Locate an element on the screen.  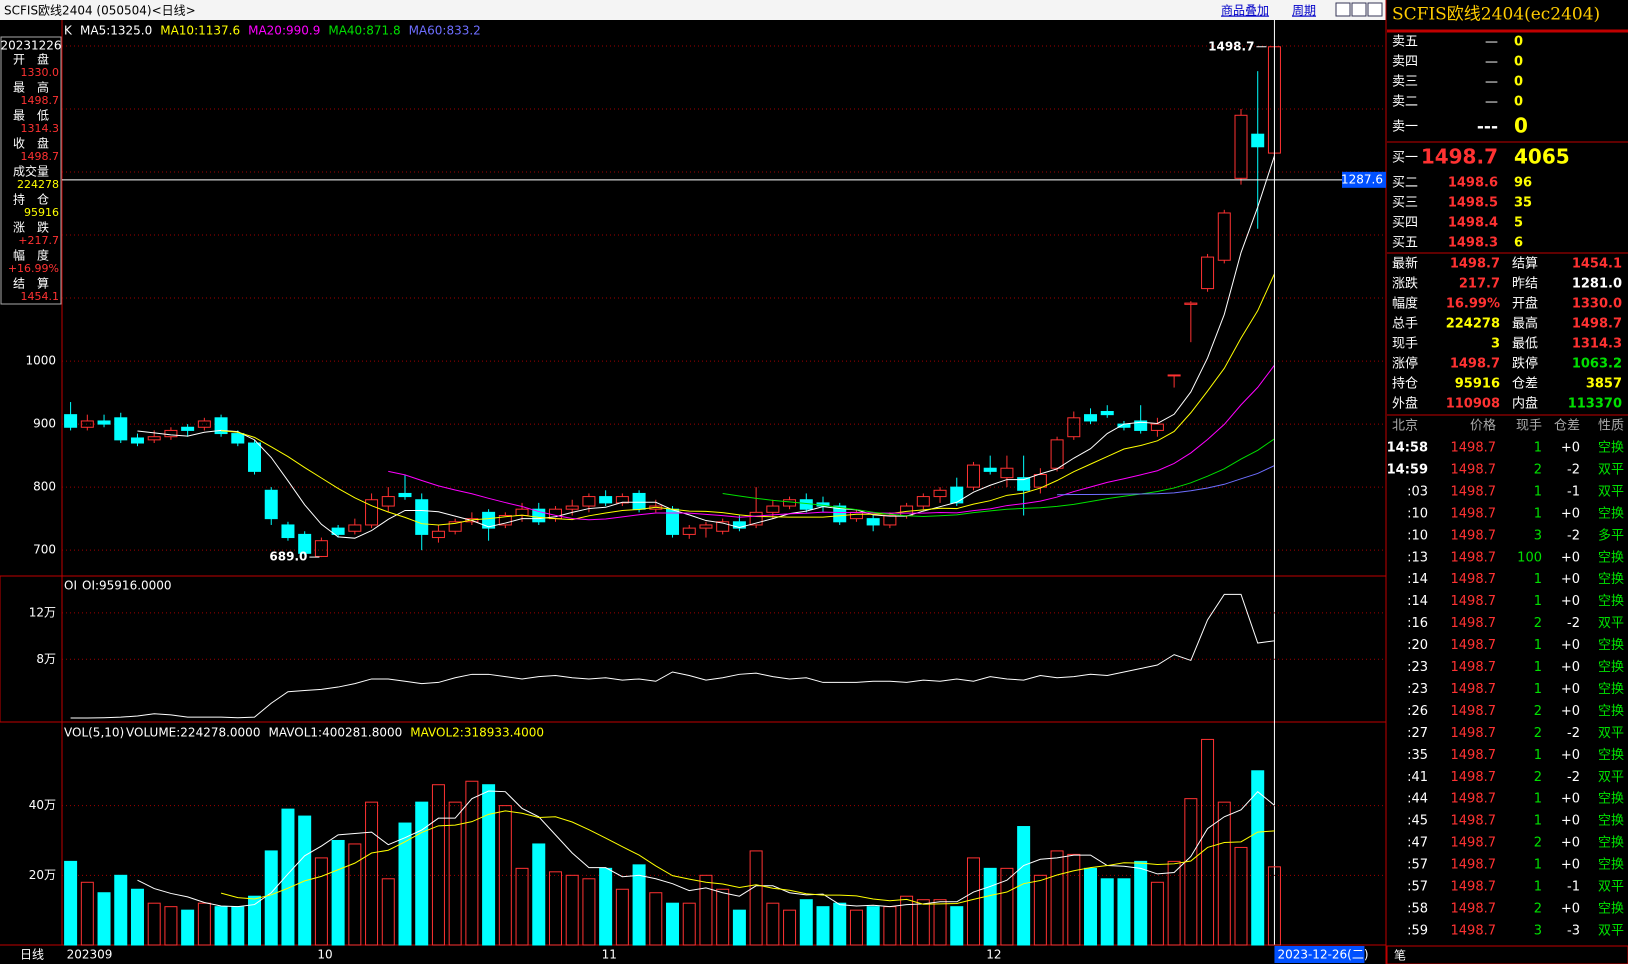
tab-bar is located at coordinates (1507, 954).